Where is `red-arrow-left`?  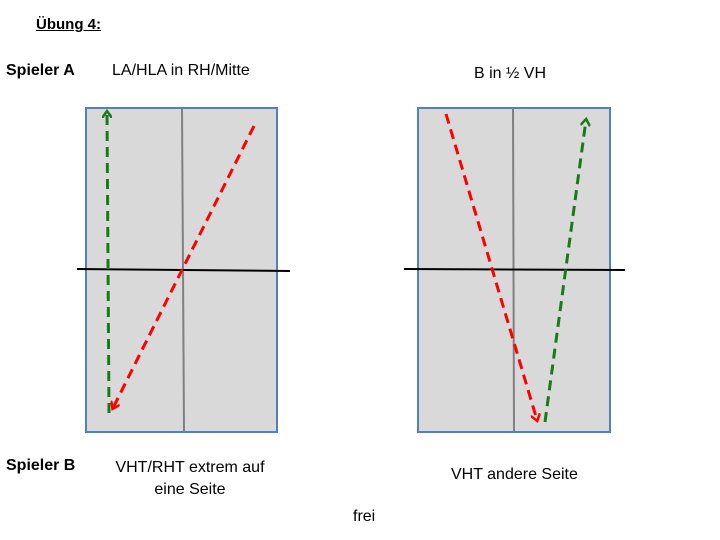 red-arrow-left is located at coordinates (184, 266).